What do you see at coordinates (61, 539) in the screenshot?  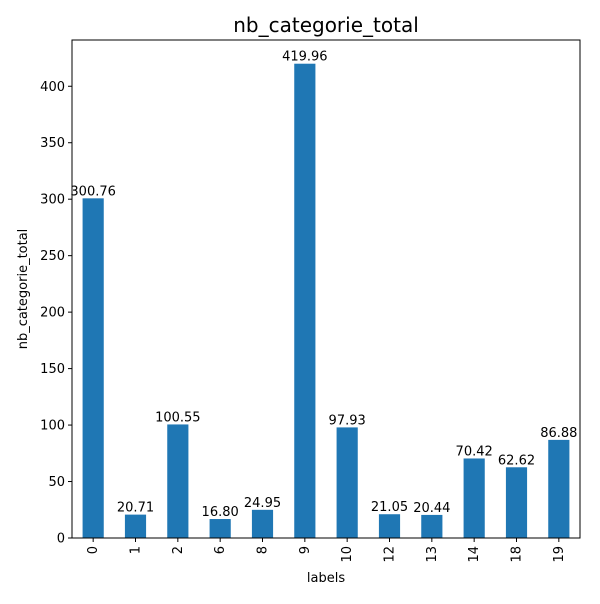 I see `y-tick-label: 0` at bounding box center [61, 539].